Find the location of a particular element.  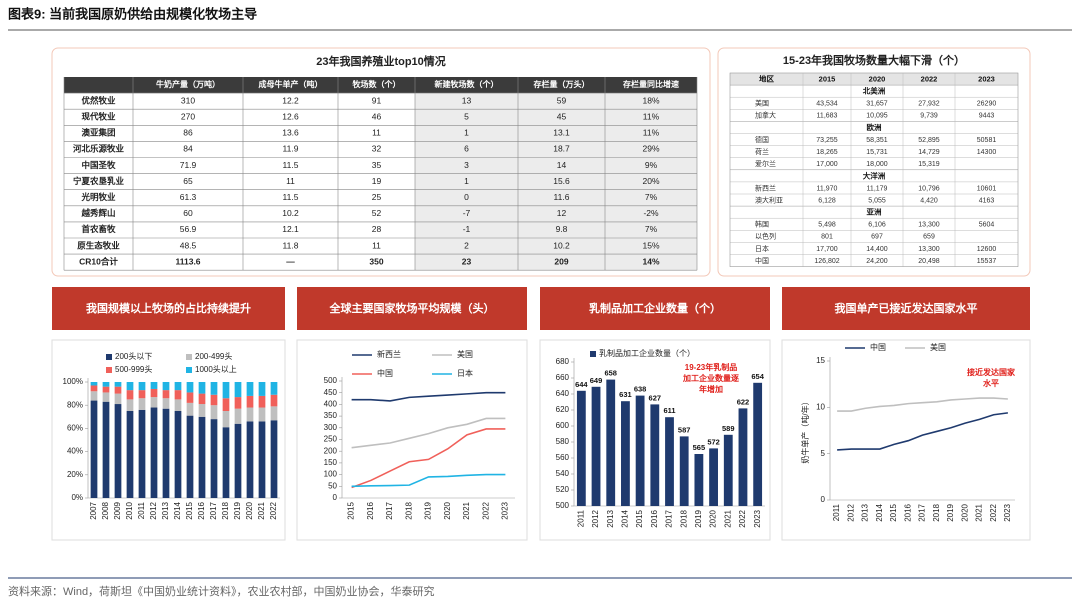

chart-title-bar is located at coordinates (412, 308).